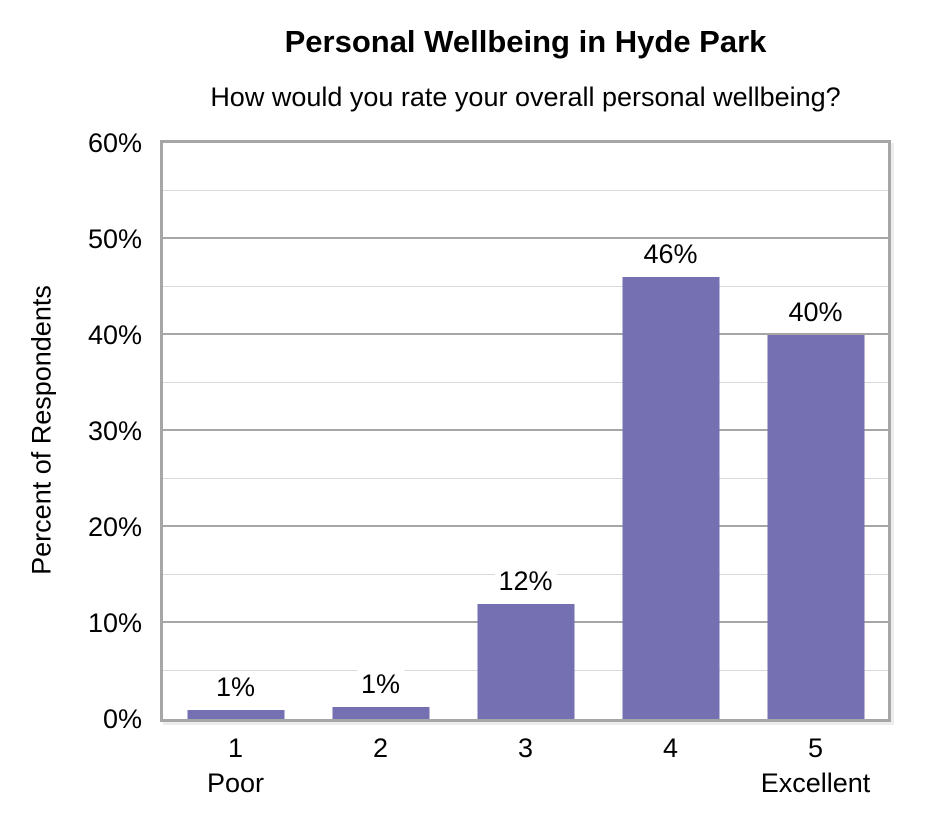  I want to click on y-tick-label-60pct: 60%, so click(114, 143).